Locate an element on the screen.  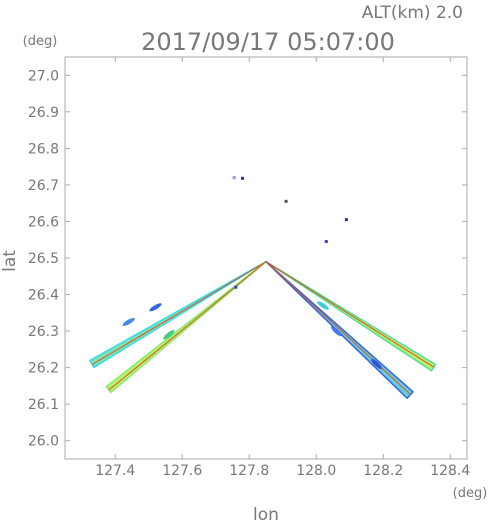
beam-2-echo-patch is located at coordinates (169, 335).